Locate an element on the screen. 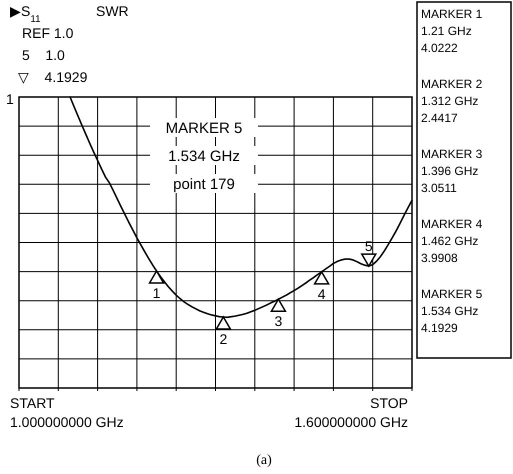 The width and height of the screenshot is (513, 474). text: MARKER 1 1.21 GHz 4.0222 is located at coordinates (452, 31).